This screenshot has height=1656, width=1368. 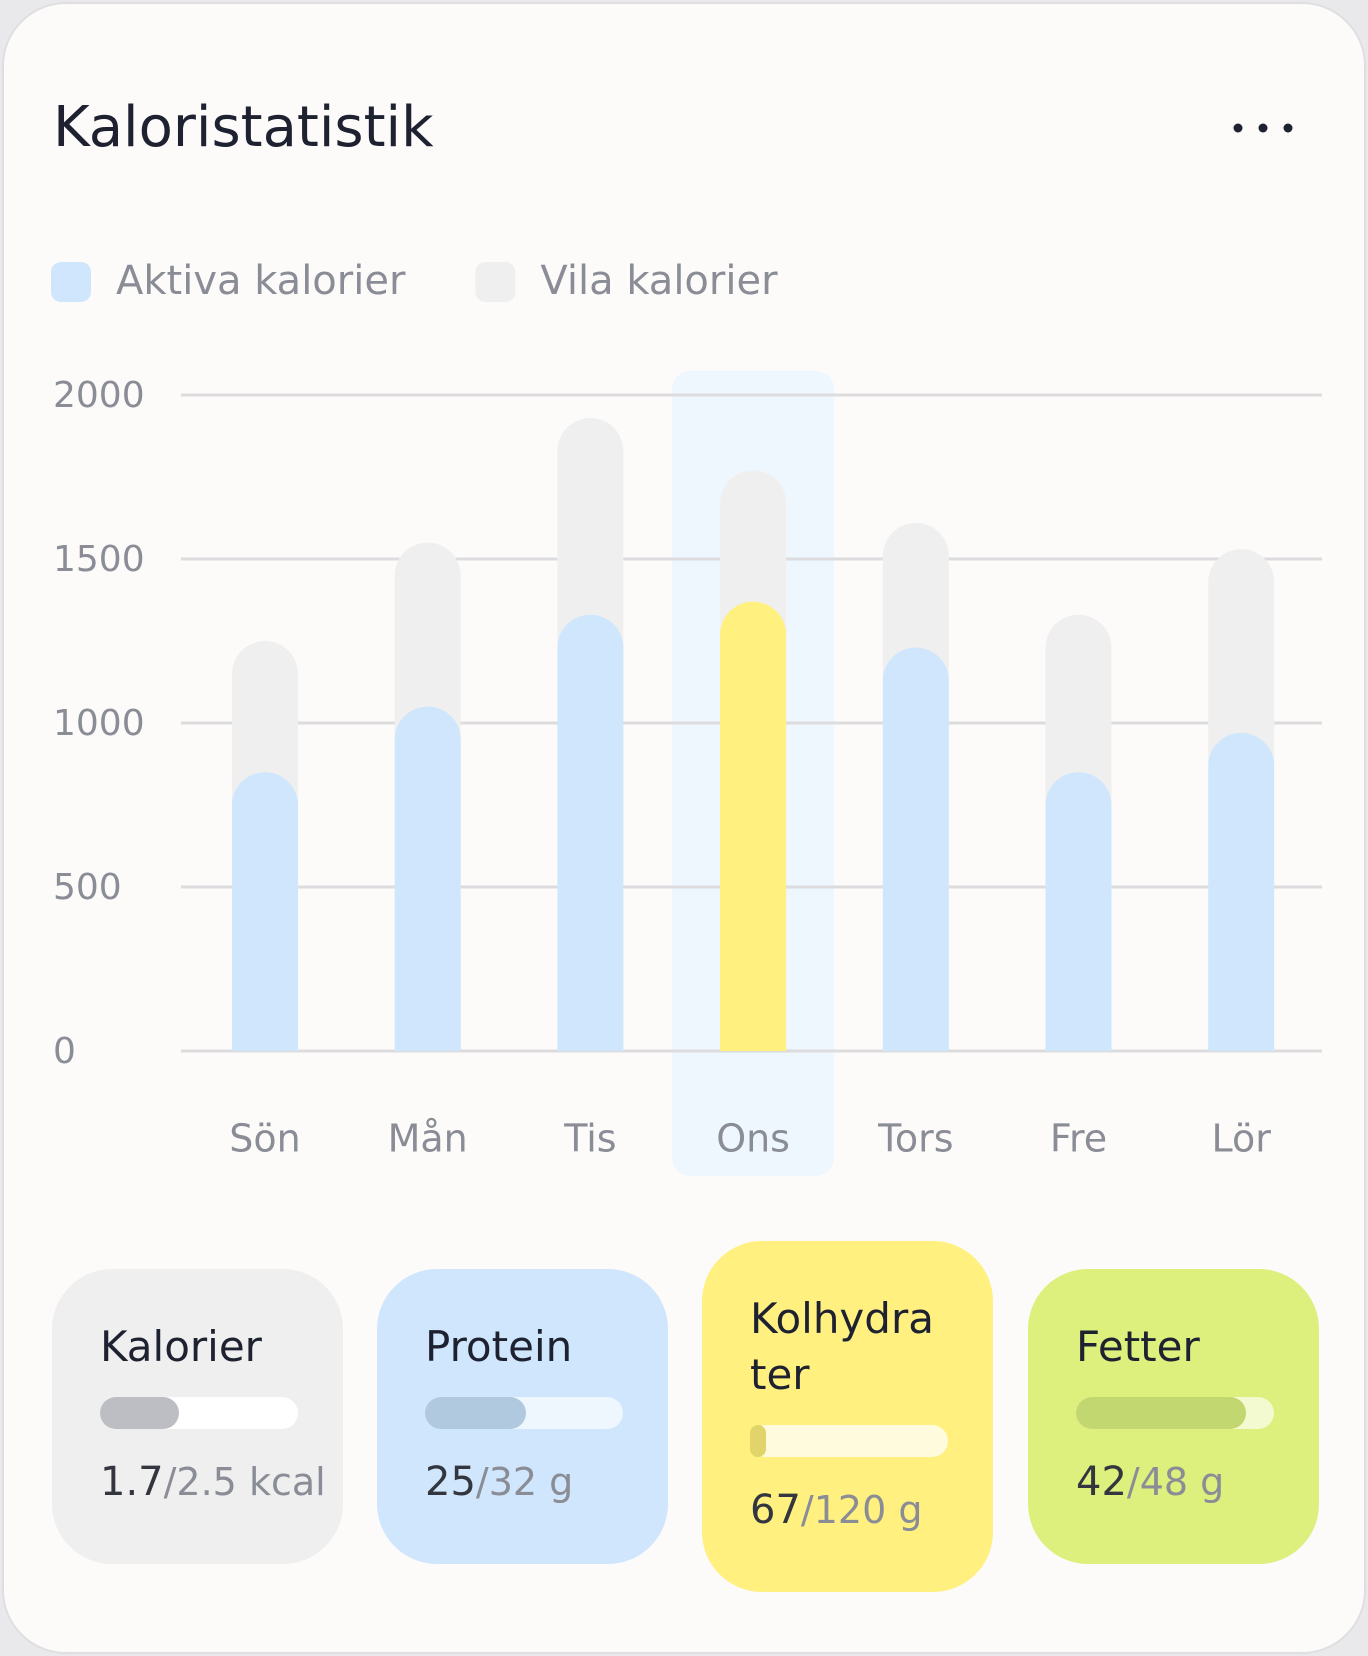 What do you see at coordinates (915, 1139) in the screenshot?
I see `x-tick-label: Tors` at bounding box center [915, 1139].